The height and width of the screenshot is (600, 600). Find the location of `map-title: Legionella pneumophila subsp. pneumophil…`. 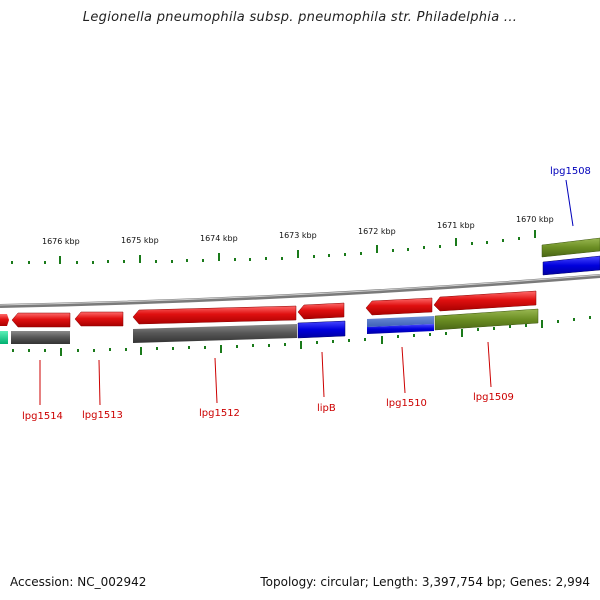

map-title: Legionella pneumophila subsp. pneumophil… is located at coordinates (300, 17).